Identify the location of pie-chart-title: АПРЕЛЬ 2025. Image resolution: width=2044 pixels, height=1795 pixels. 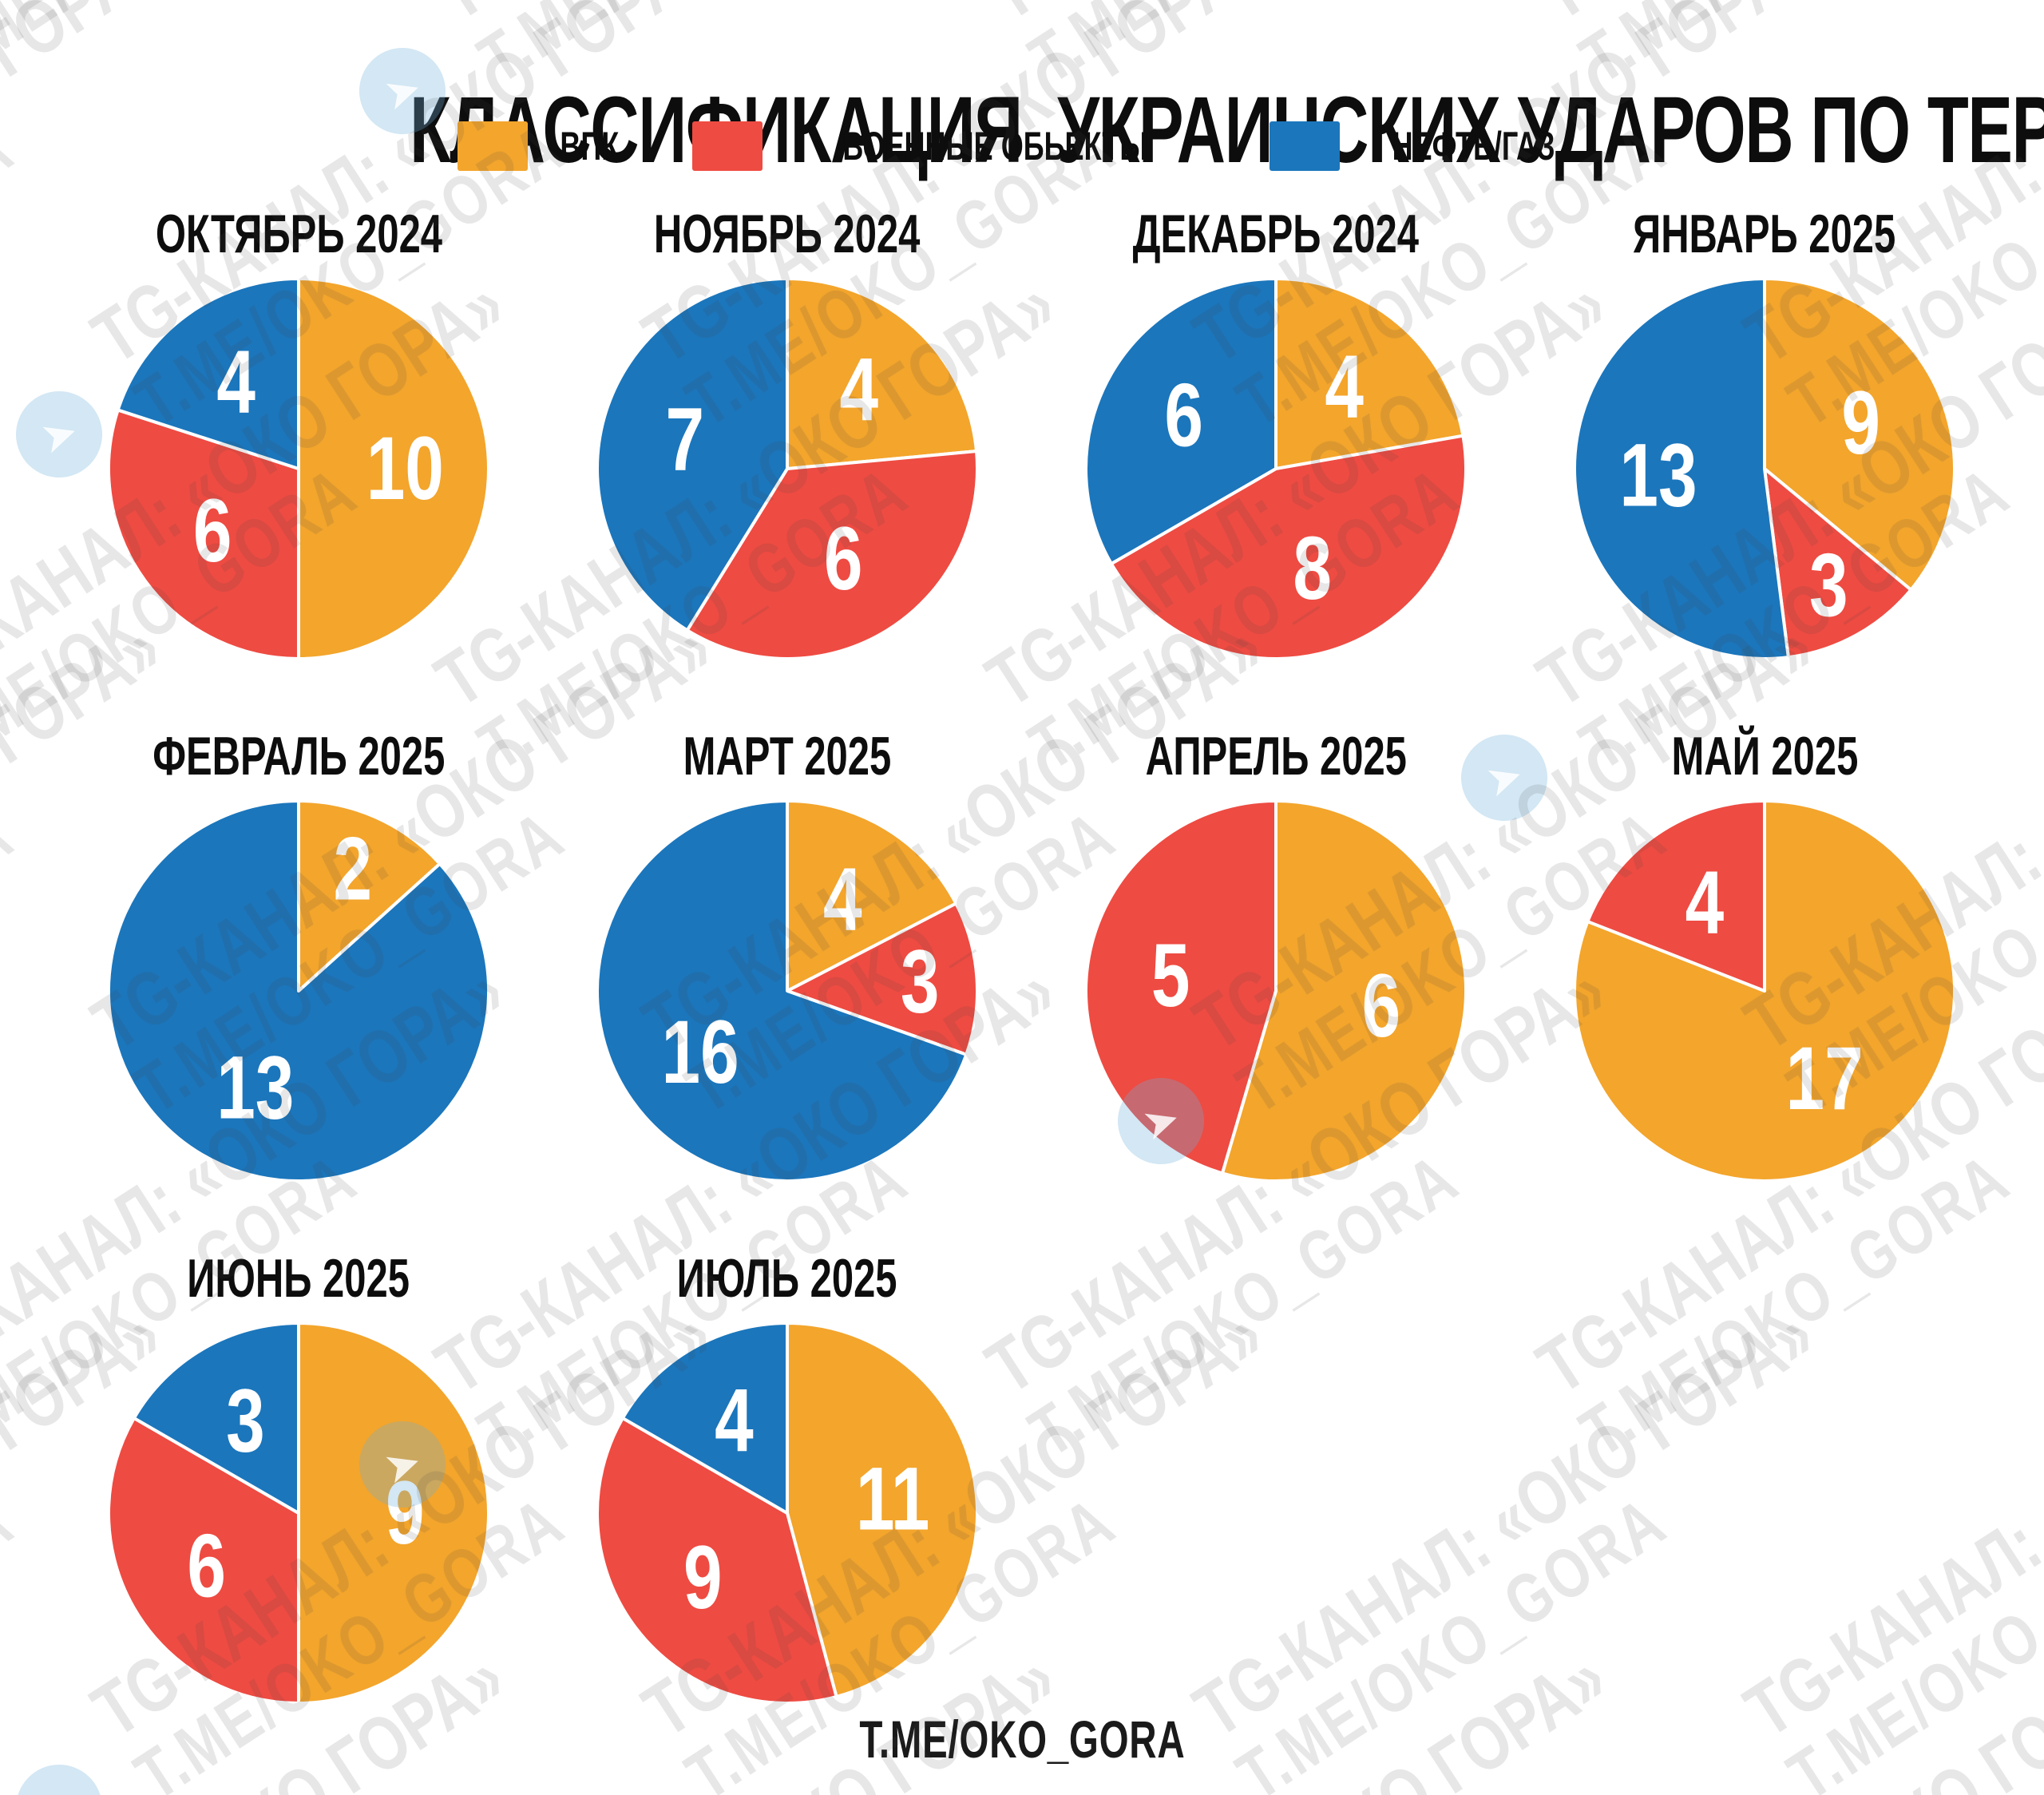
(1276, 756).